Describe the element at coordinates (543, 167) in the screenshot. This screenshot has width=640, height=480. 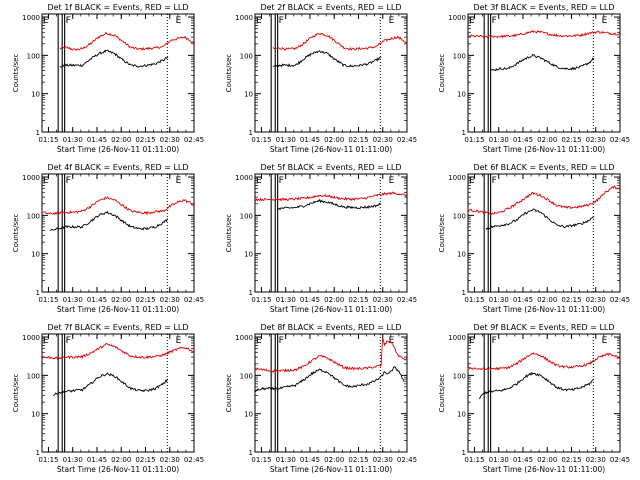
I see `chart-title: Det 6f BLACK = Events, RED = LLD` at that location.